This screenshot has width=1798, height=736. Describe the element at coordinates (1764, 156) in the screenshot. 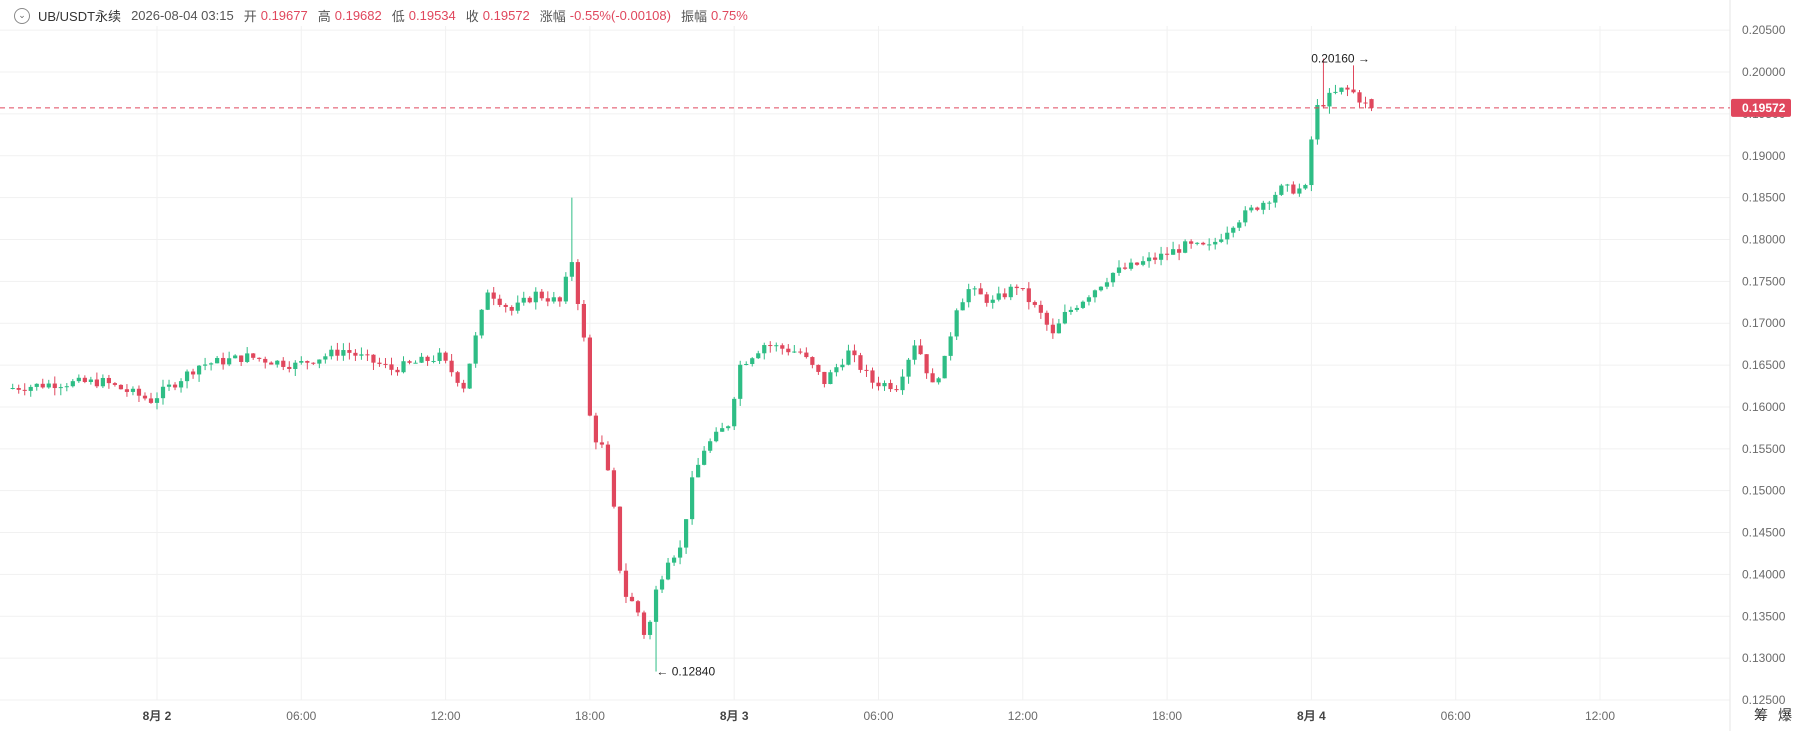

I see `y-tick-label: 0.19000` at that location.